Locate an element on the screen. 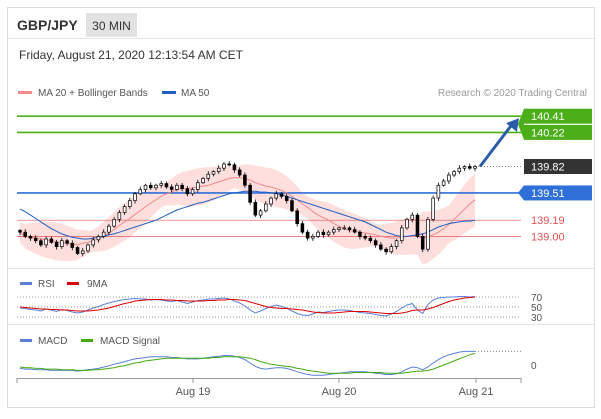 The width and height of the screenshot is (601, 419). x-tick-label: Aug 21 is located at coordinates (476, 392).